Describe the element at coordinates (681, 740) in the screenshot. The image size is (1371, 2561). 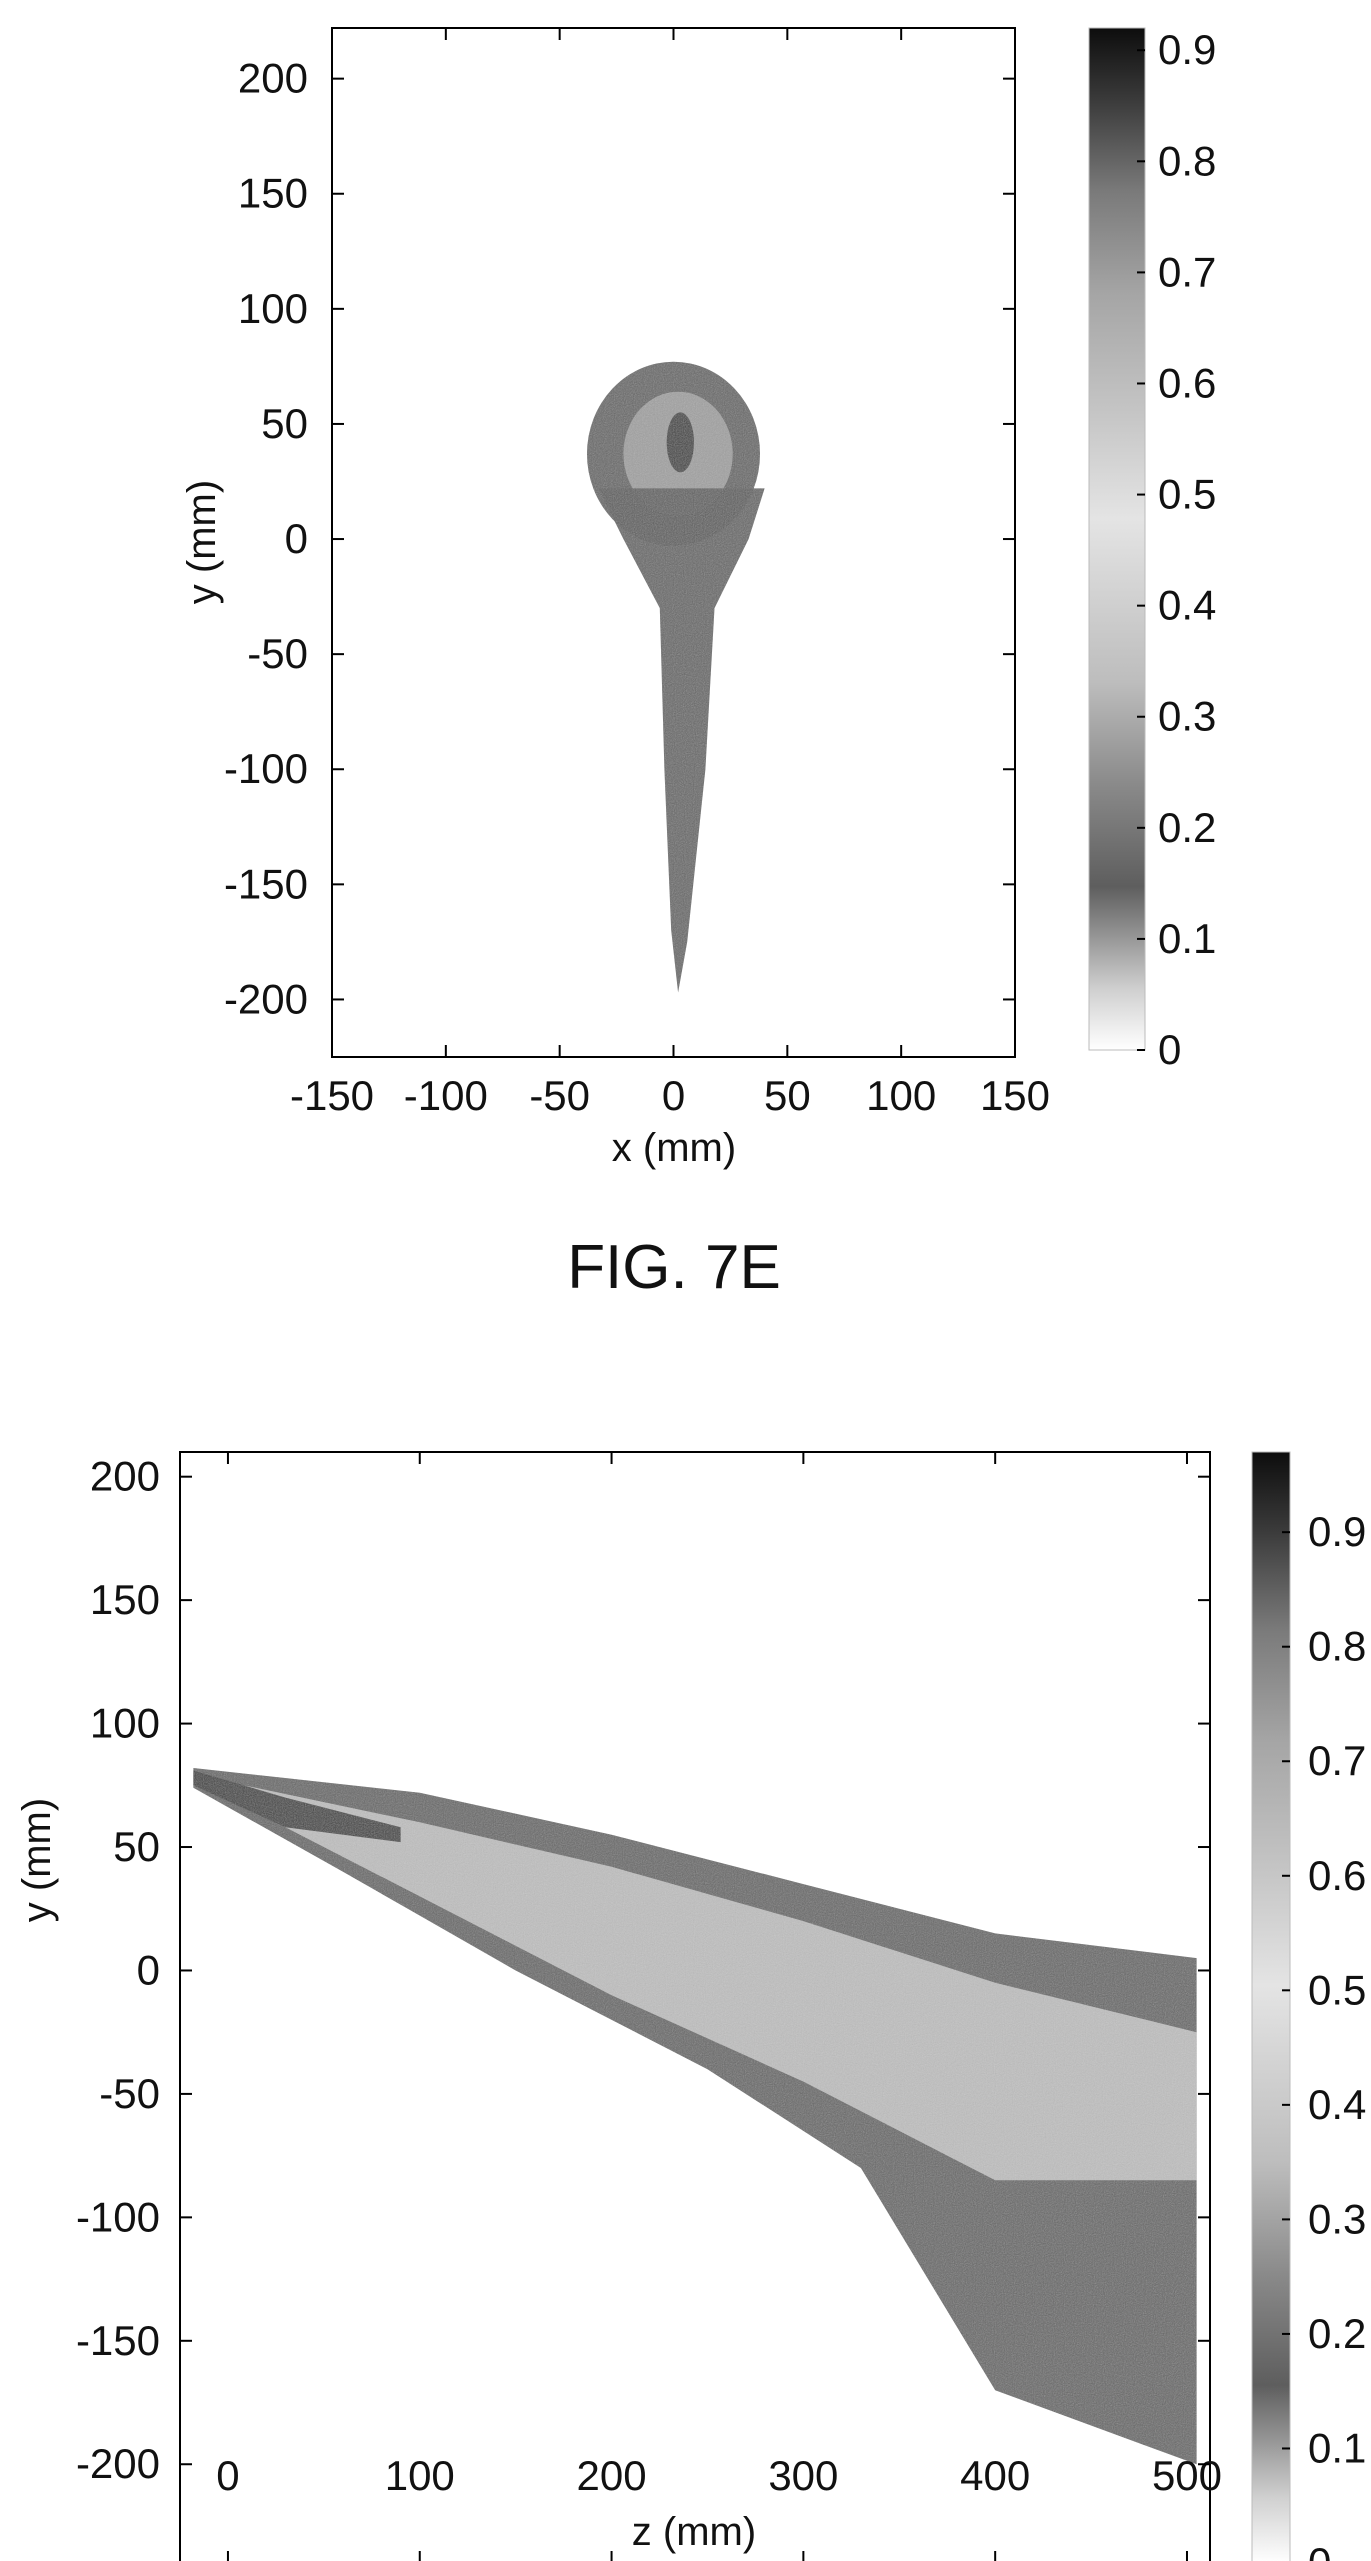
I see `heatmap-region-tail` at that location.